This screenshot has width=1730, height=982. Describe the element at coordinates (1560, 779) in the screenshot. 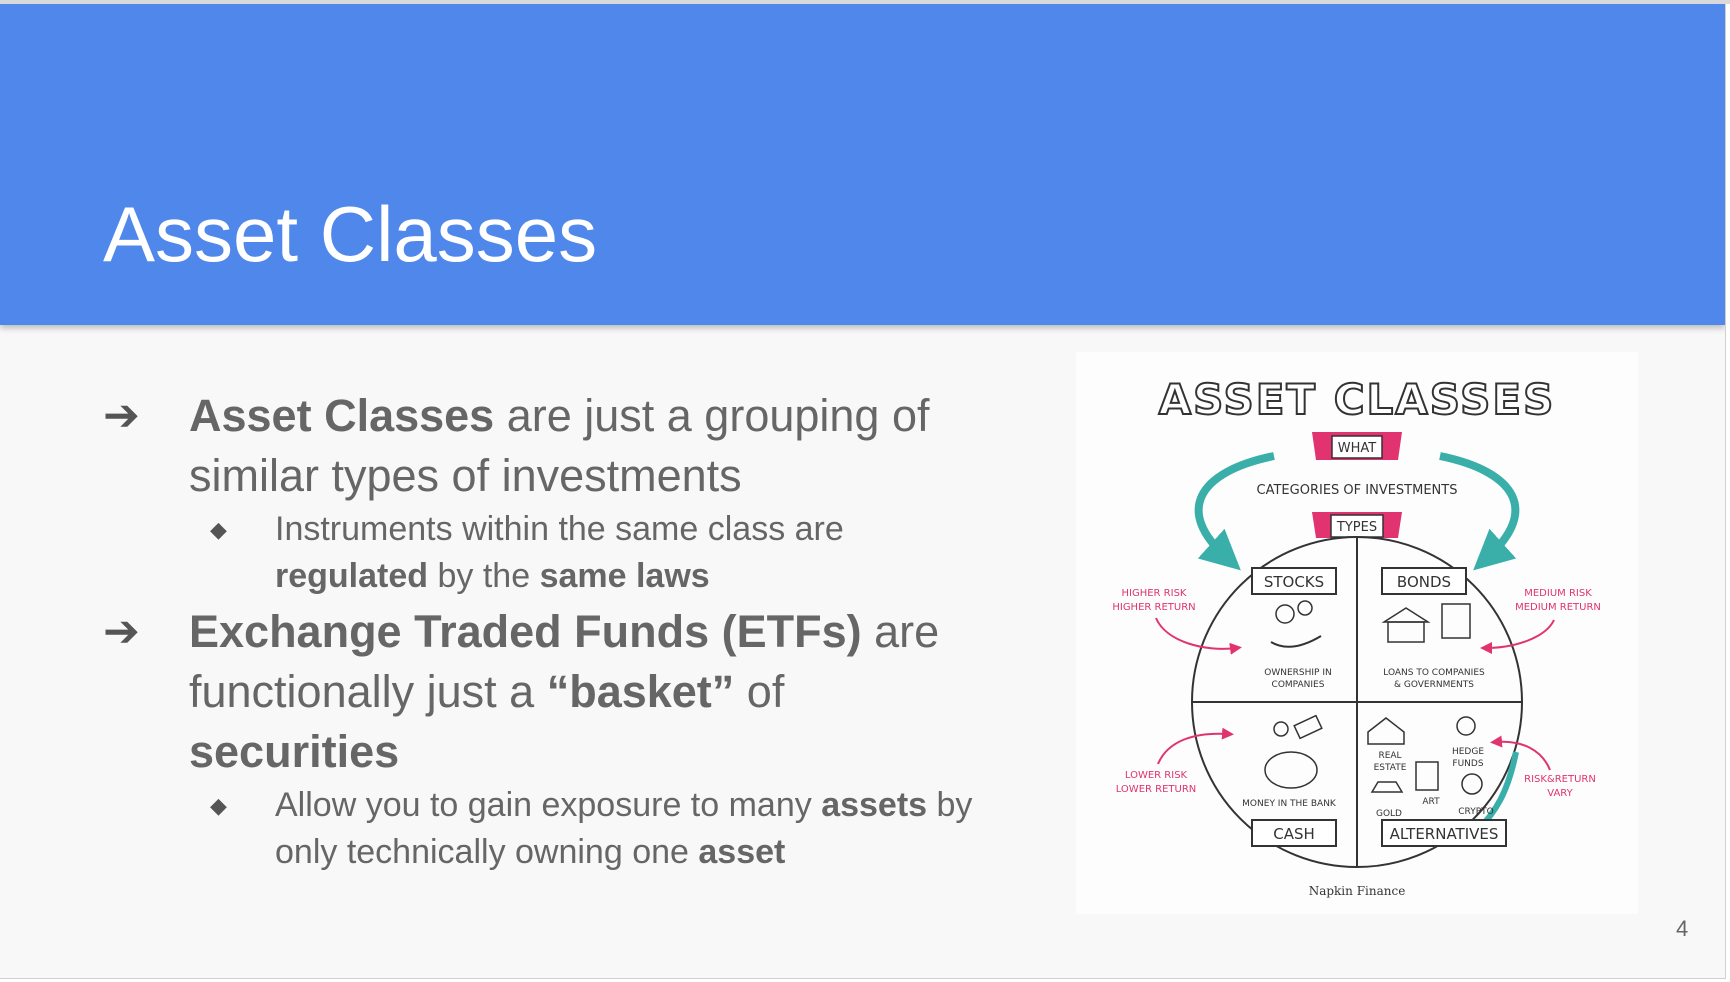

I see `alternatives-risk-line1: RISK&RETURN` at that location.